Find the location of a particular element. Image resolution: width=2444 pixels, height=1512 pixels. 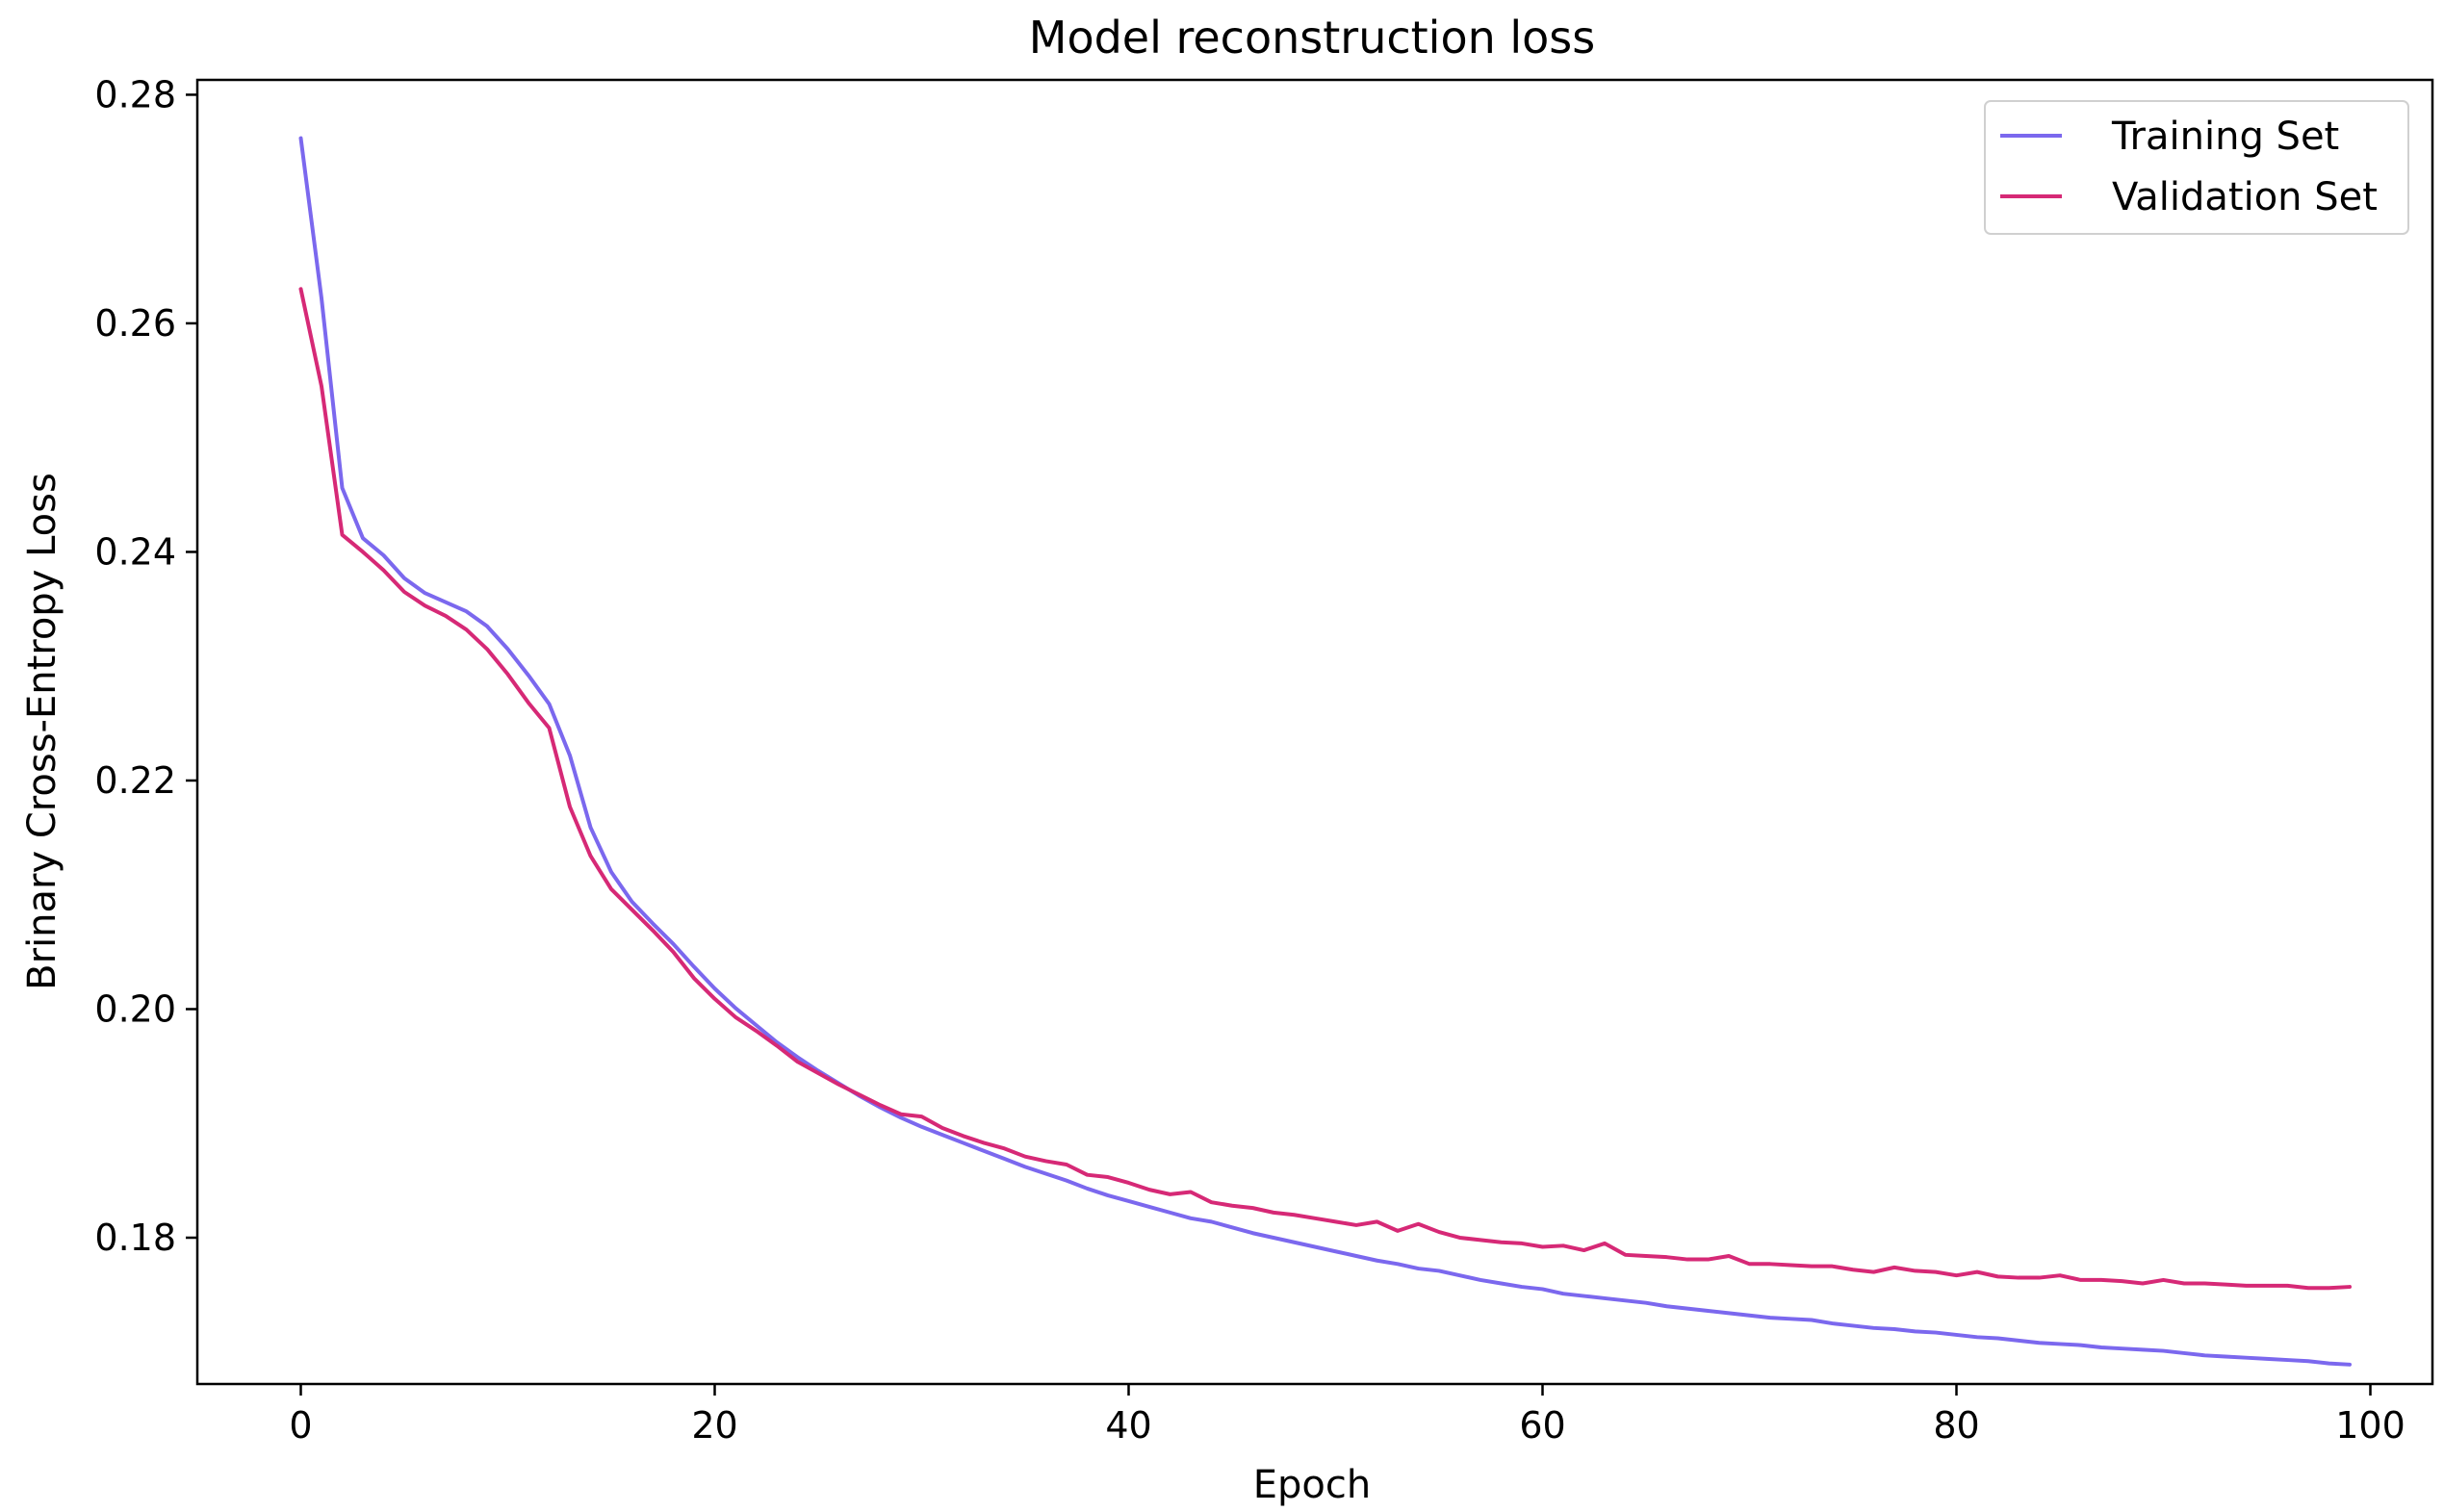

legend-label-validation-set: Validation Set is located at coordinates (2245, 197).